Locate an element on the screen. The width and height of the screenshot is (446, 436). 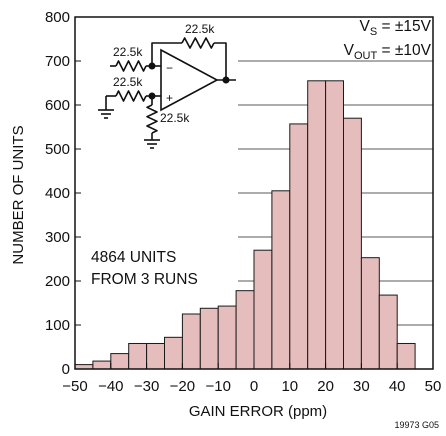
y-tick-labels: 0 100 200 300 400 500 600 700 800 is located at coordinates (57, 193).